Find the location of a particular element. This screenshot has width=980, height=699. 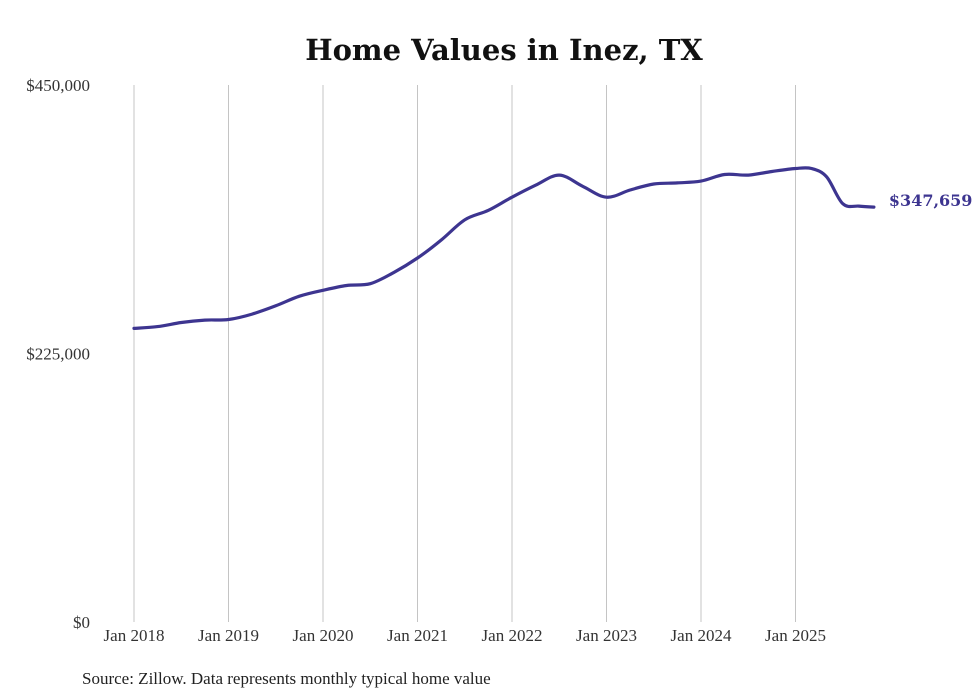

x-tick-label: Jan 2023 is located at coordinates (606, 635).